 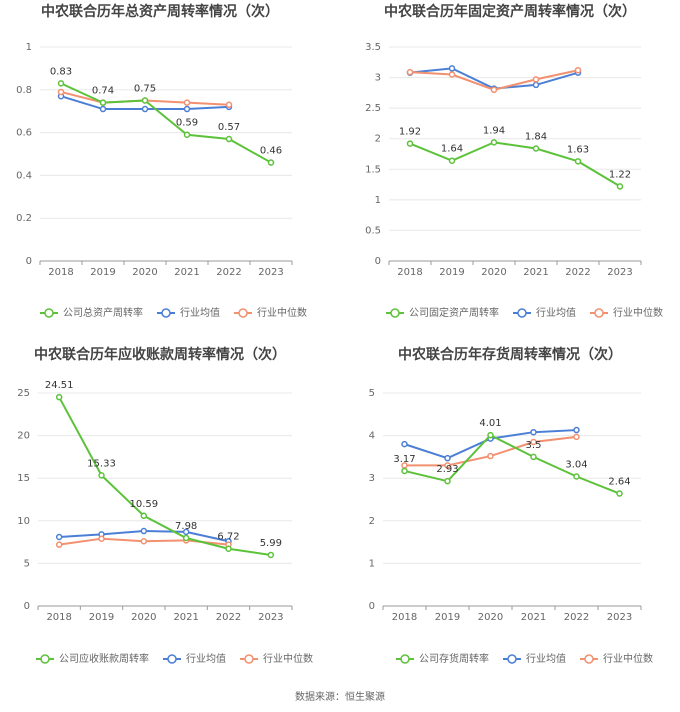 I want to click on data-label: 2.64, so click(x=619, y=482).